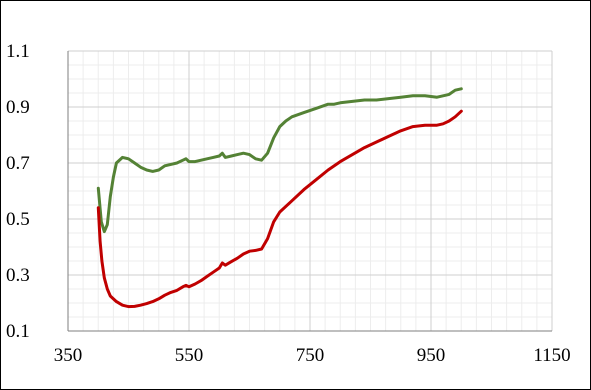  What do you see at coordinates (18, 275) in the screenshot?
I see `y-tick-label: 0.3` at bounding box center [18, 275].